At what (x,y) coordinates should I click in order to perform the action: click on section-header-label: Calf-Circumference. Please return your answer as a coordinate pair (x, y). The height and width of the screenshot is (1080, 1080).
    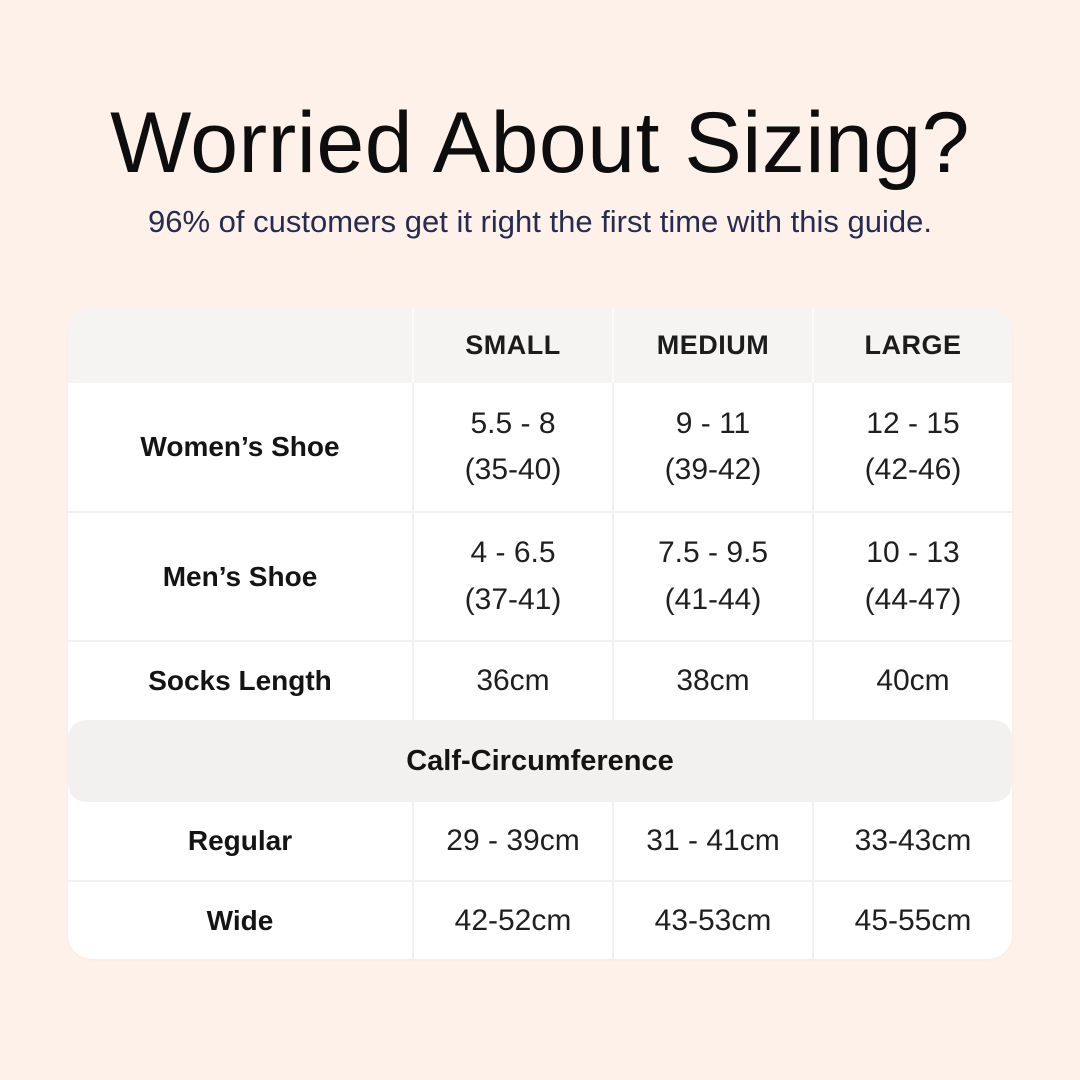
    Looking at the image, I should click on (540, 760).